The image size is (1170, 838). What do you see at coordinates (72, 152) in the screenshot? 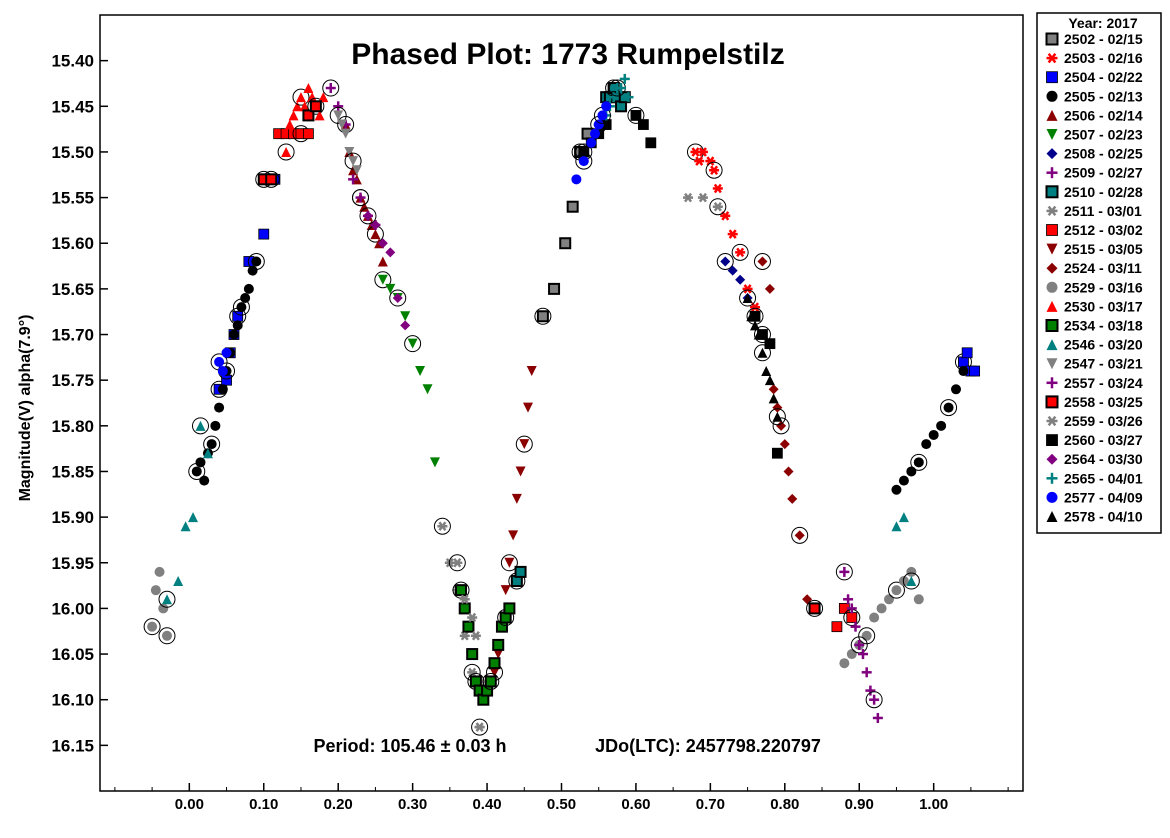
I see `y-tick-label: 15.50` at bounding box center [72, 152].